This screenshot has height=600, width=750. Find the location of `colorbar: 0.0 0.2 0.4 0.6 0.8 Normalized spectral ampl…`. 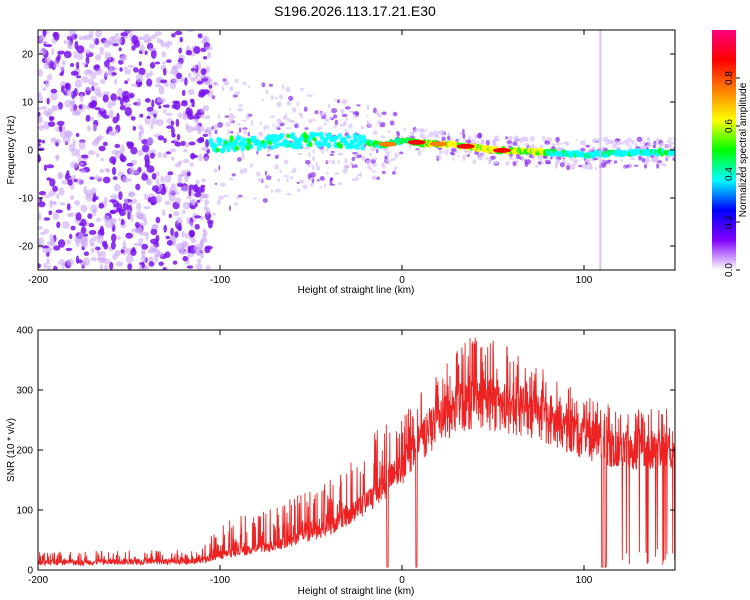

colorbar: 0.0 0.2 0.4 0.6 0.8 Normalized spectral ampl… is located at coordinates (730, 153).